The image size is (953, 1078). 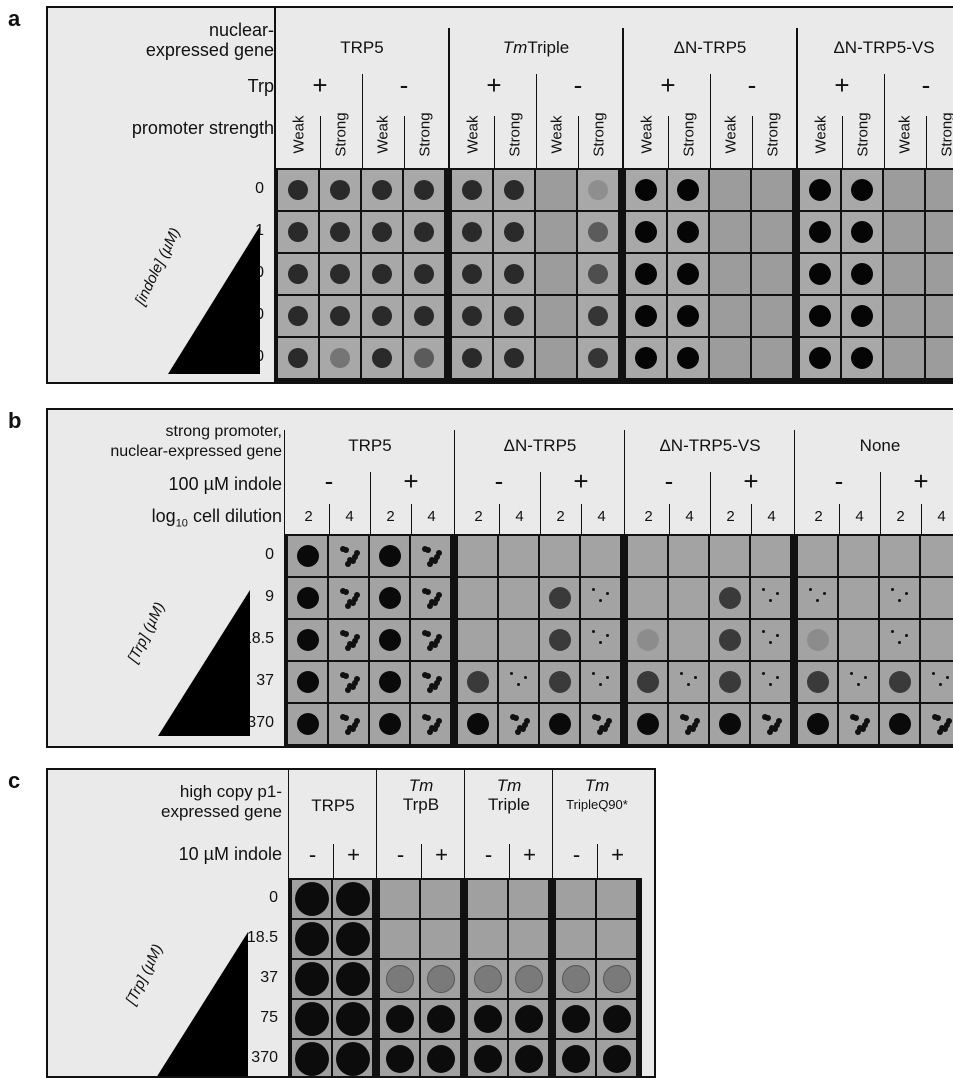 I want to click on col-separator, so click(x=494, y=142).